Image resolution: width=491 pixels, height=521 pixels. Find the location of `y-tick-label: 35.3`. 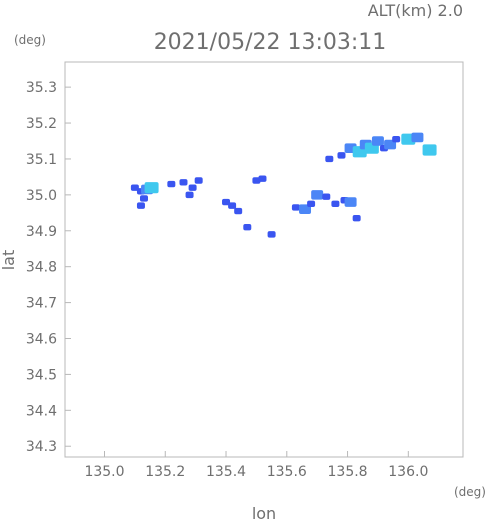

y-tick-label: 35.3 is located at coordinates (41, 88).